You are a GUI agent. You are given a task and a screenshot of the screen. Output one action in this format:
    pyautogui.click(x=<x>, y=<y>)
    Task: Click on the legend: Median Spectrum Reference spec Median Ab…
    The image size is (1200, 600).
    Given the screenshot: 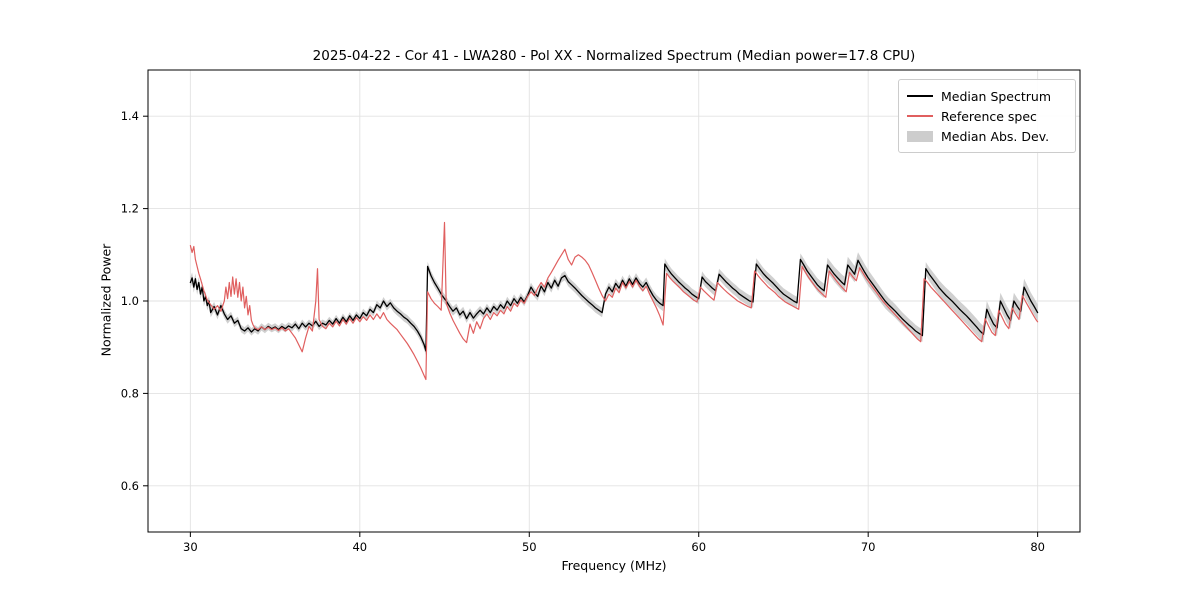 What is the action you would take?
    pyautogui.click(x=987, y=116)
    